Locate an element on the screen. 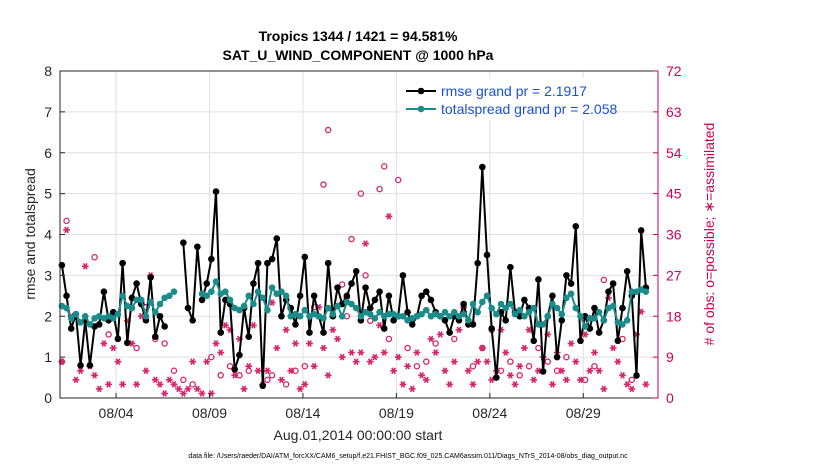 This screenshot has height=470, width=830. y-right-tick-label: 18 is located at coordinates (674, 316).